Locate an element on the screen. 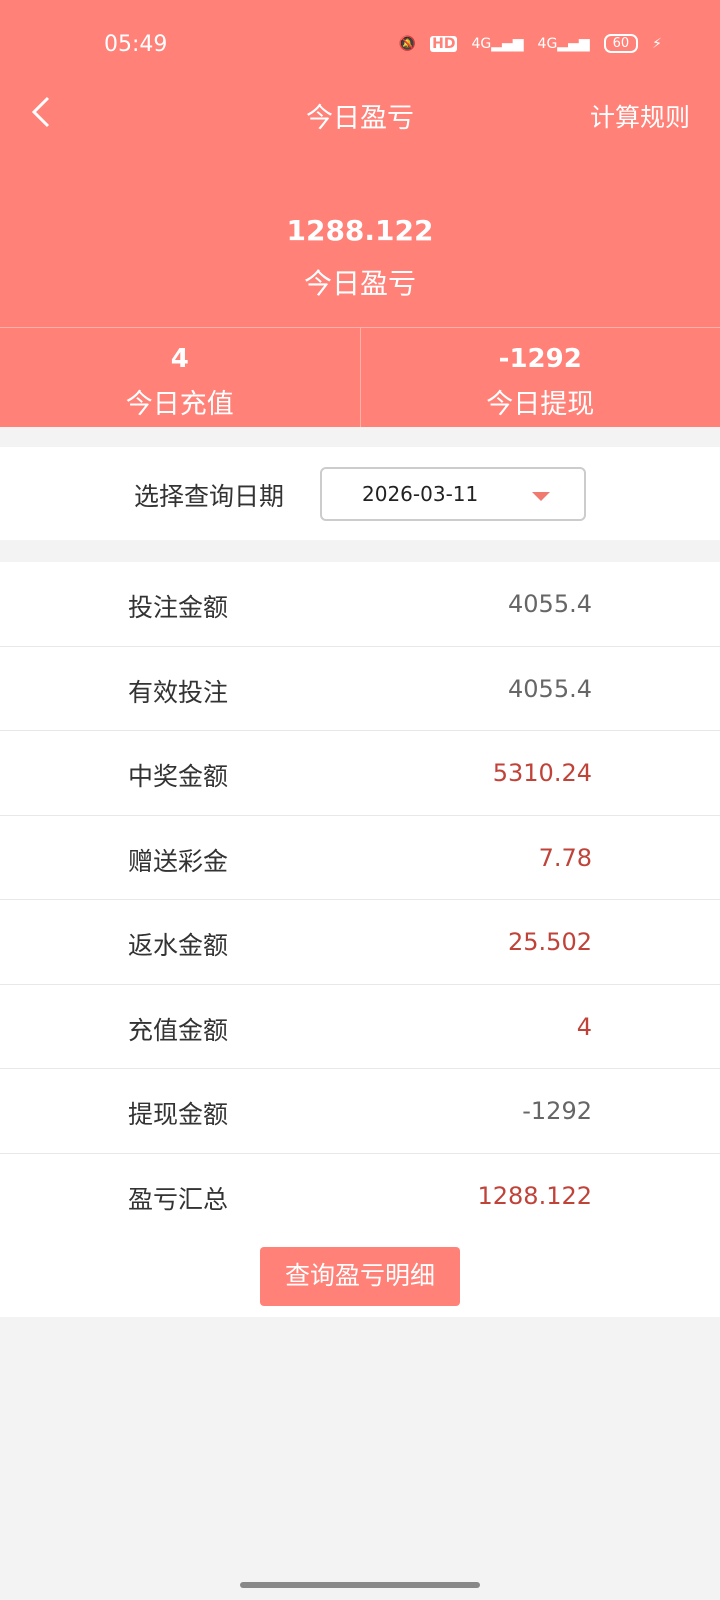 This screenshot has width=720, height=1600. list-item: 返水金额 25.502 is located at coordinates (360, 942).